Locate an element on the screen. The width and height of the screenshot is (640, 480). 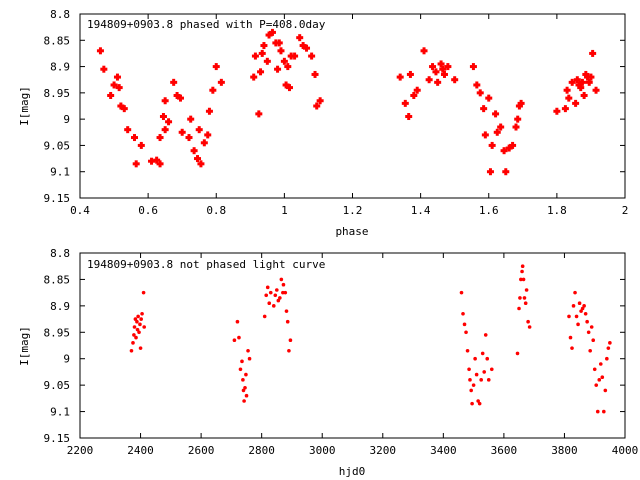
x-tick-label: 1.6 is located at coordinates (489, 210).